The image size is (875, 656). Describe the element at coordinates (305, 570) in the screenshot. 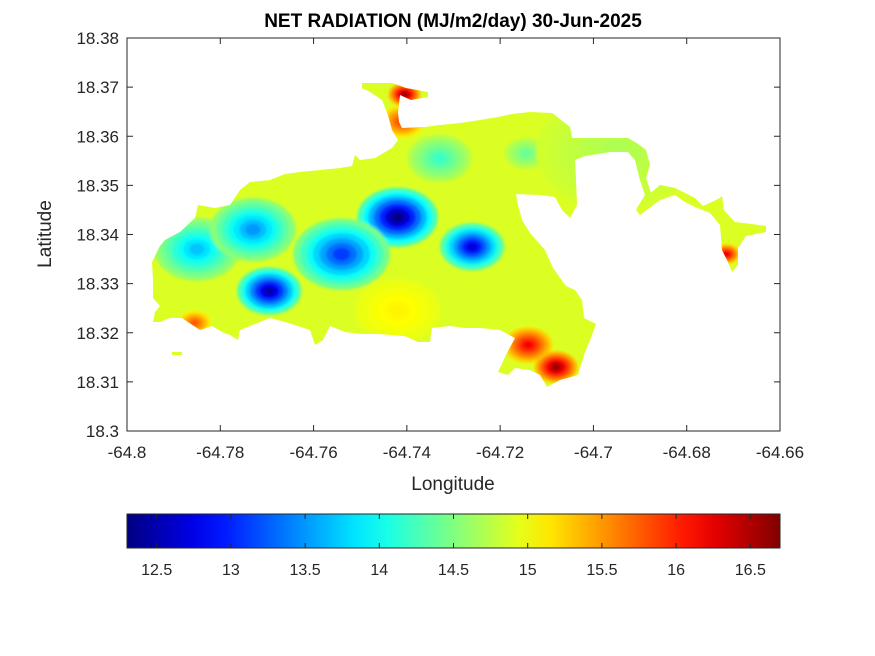

I see `colorbar-tick-label: 13.5` at that location.